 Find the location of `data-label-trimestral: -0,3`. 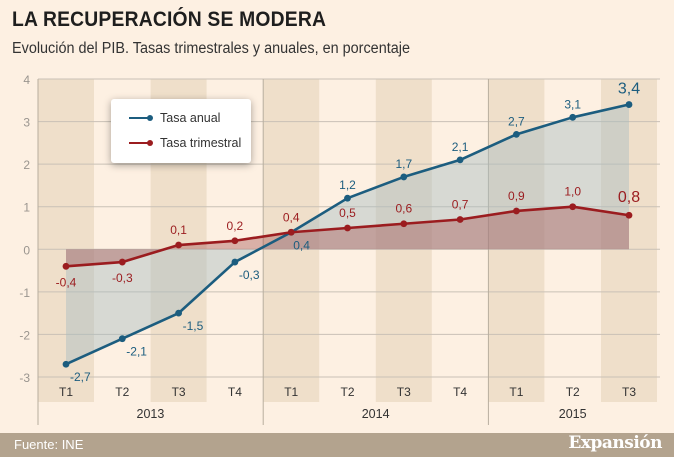

data-label-trimestral: -0,3 is located at coordinates (122, 278).